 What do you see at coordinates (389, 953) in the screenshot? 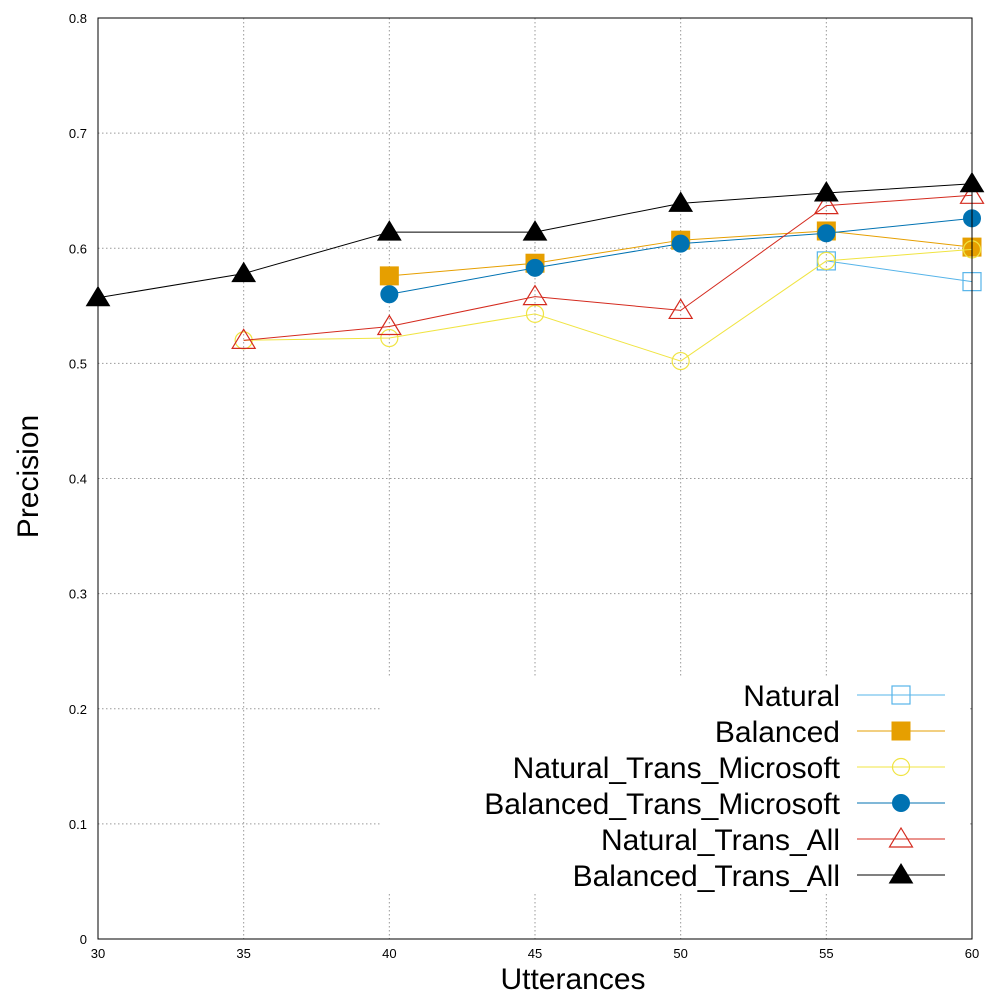
I see `x-tick-label: 40` at bounding box center [389, 953].